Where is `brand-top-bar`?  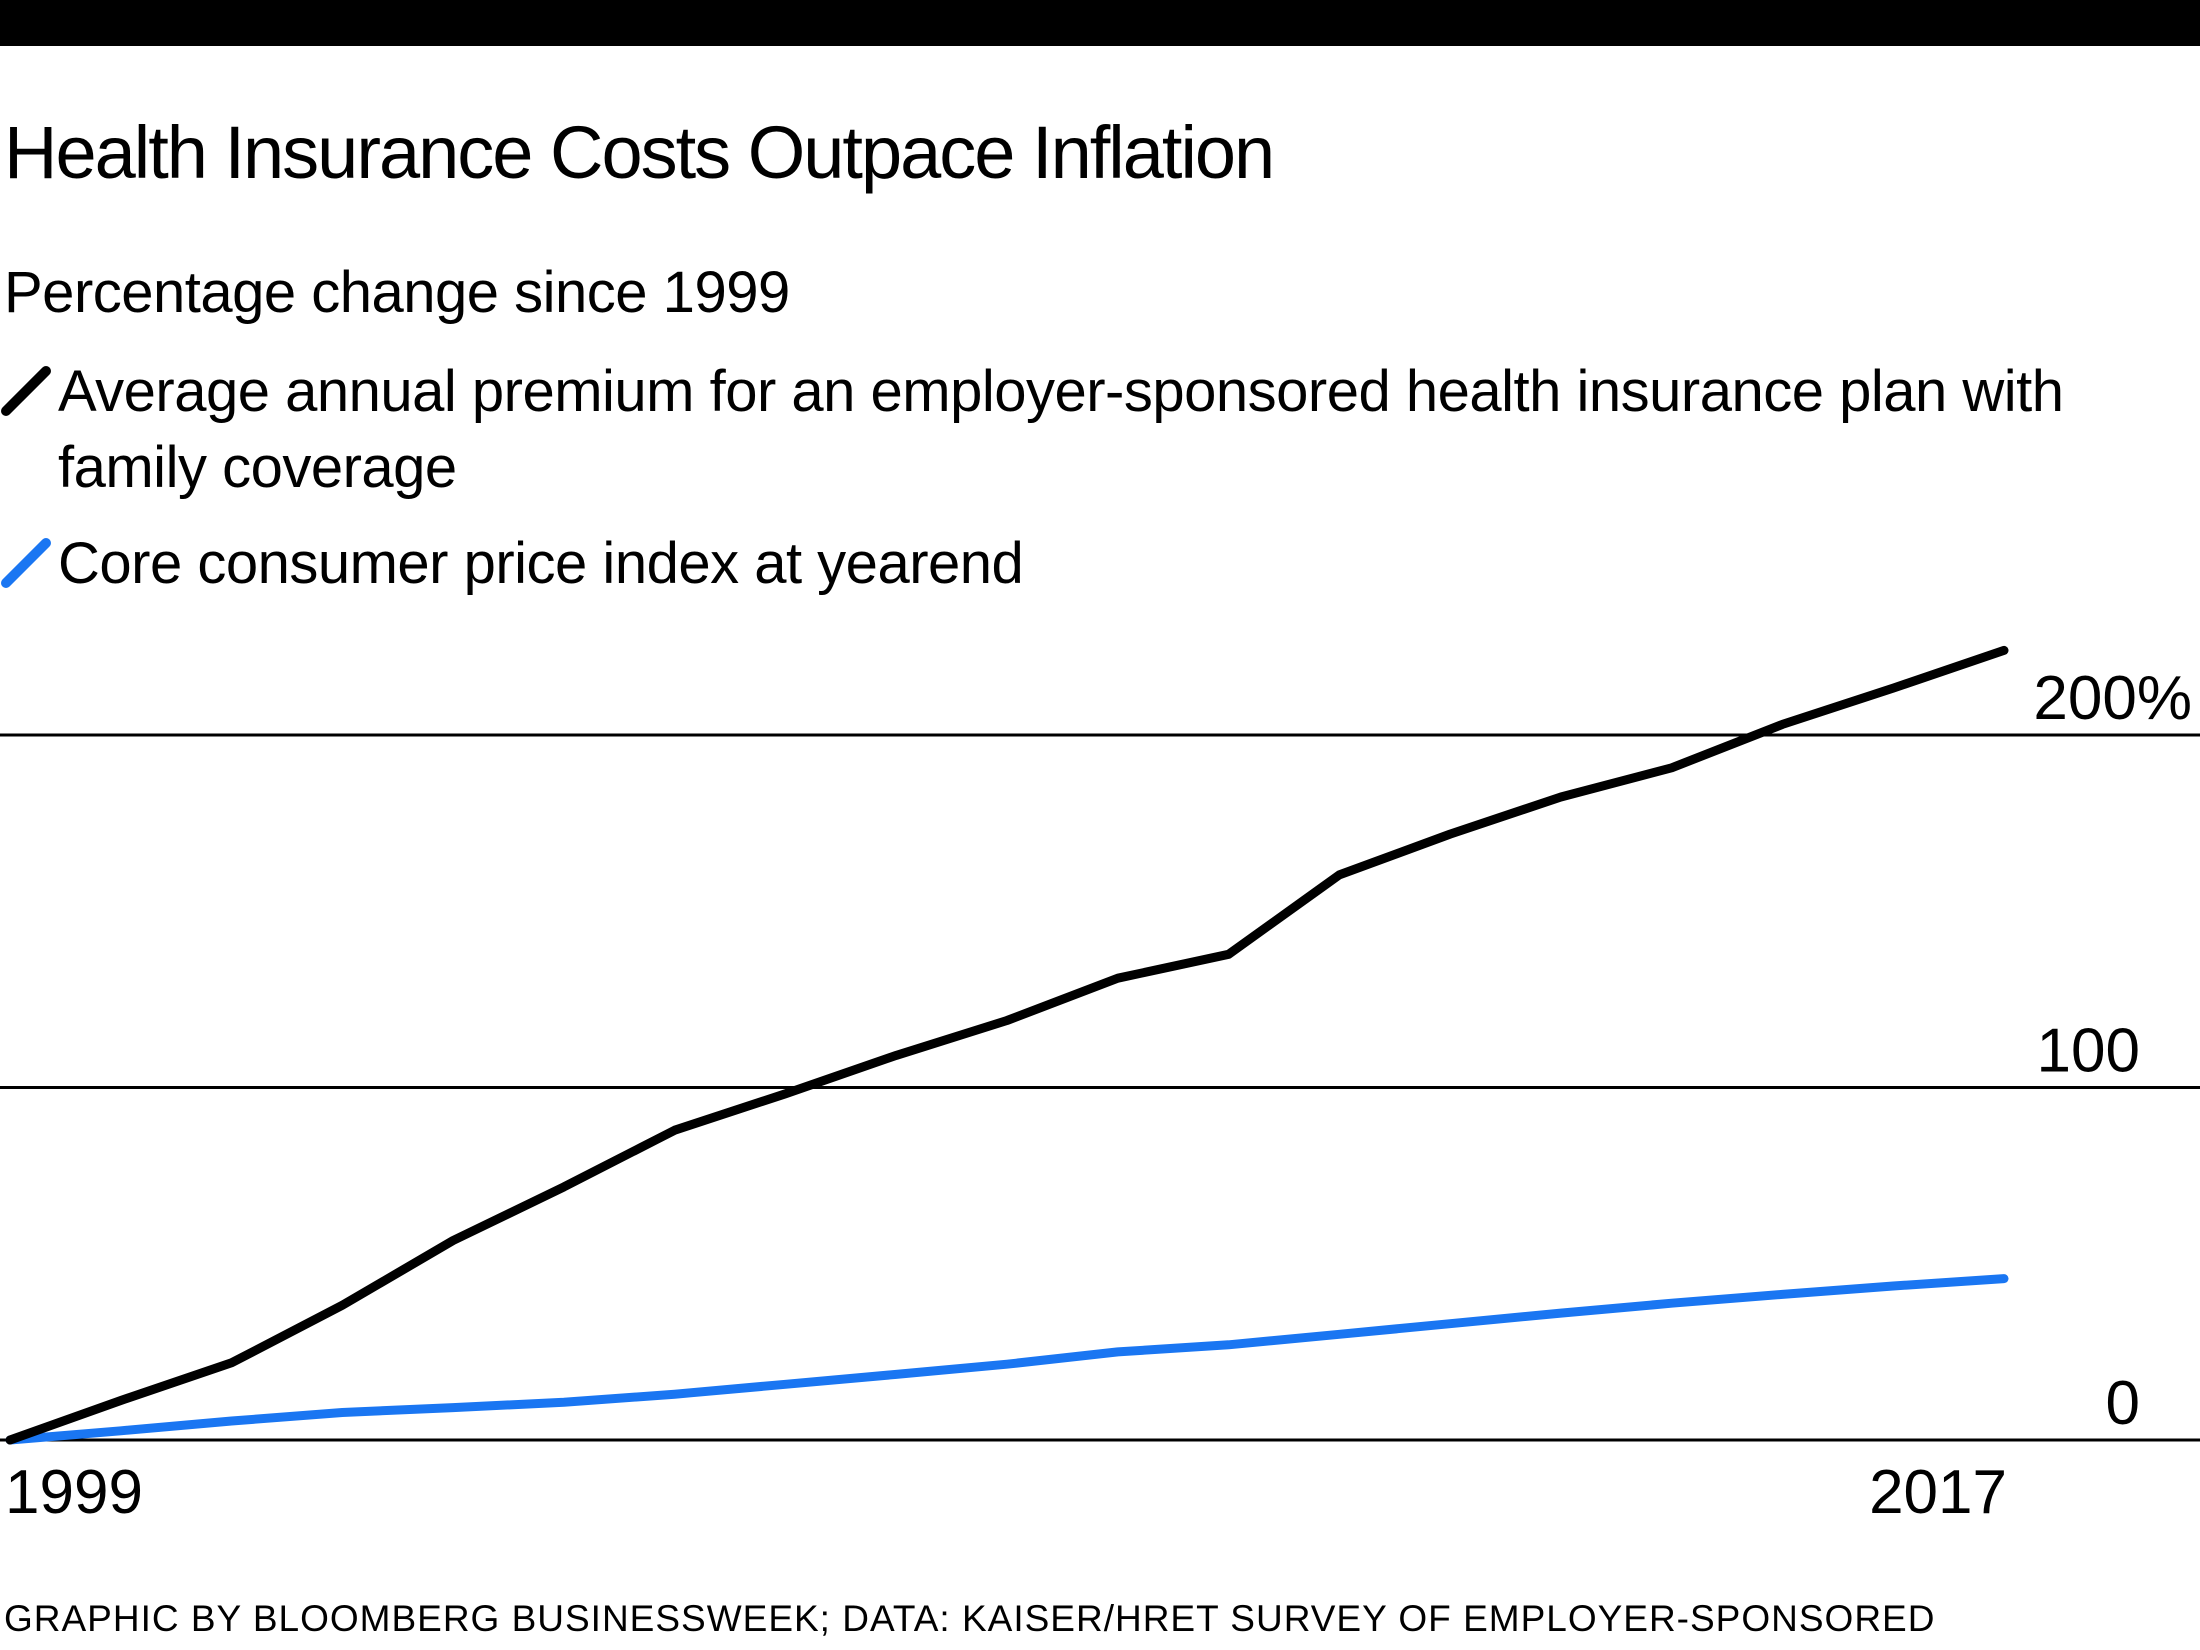
brand-top-bar is located at coordinates (1100, 23).